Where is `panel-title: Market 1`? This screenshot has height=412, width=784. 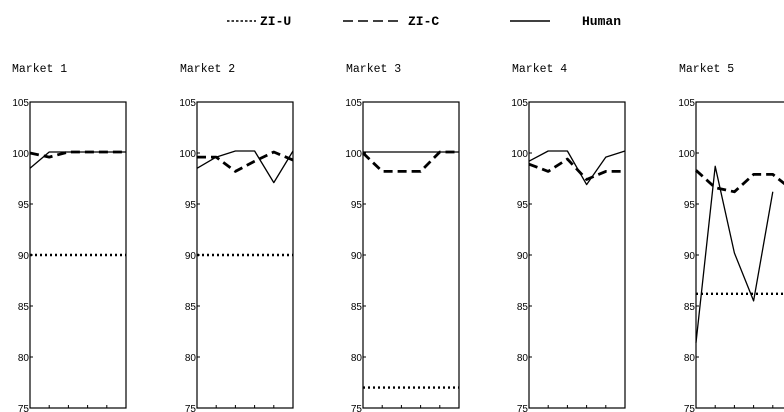 panel-title: Market 1 is located at coordinates (39, 69).